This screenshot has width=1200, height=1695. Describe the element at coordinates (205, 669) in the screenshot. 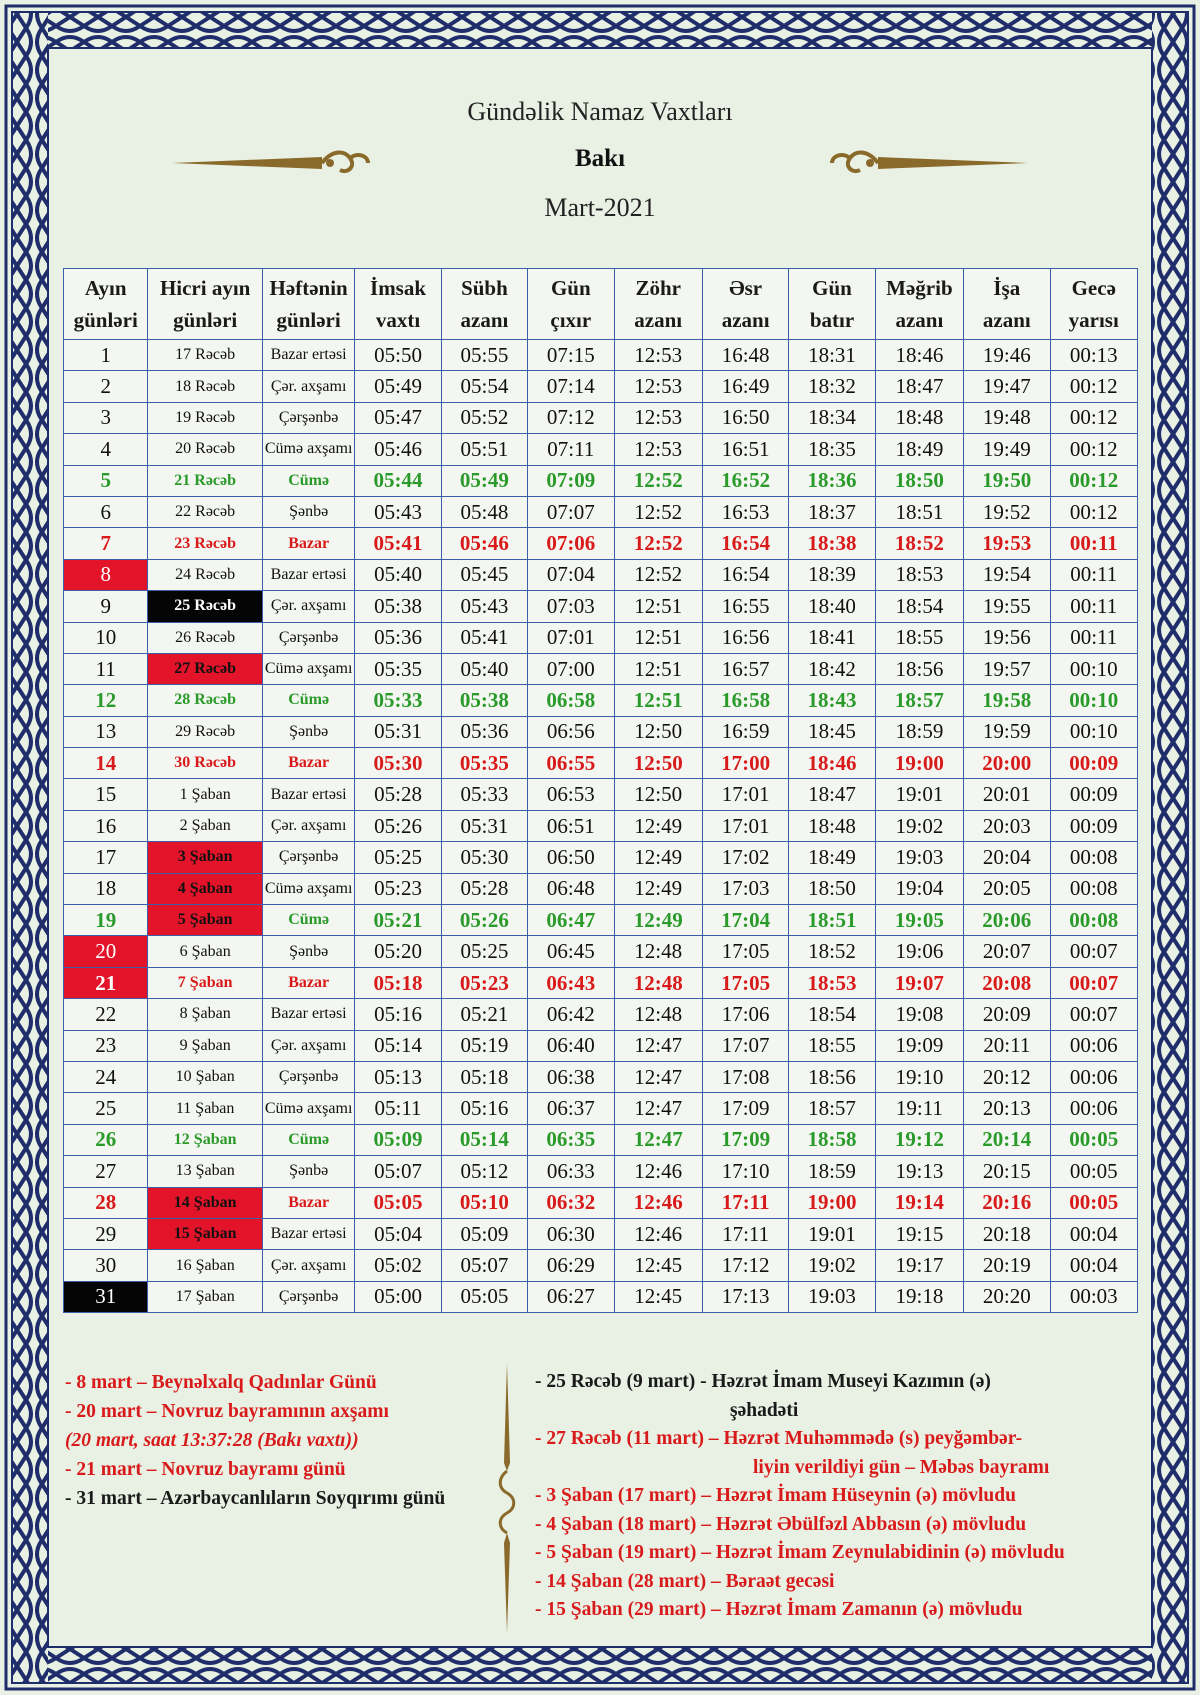

I see `hijri-cell: 27 Rəcəb` at that location.